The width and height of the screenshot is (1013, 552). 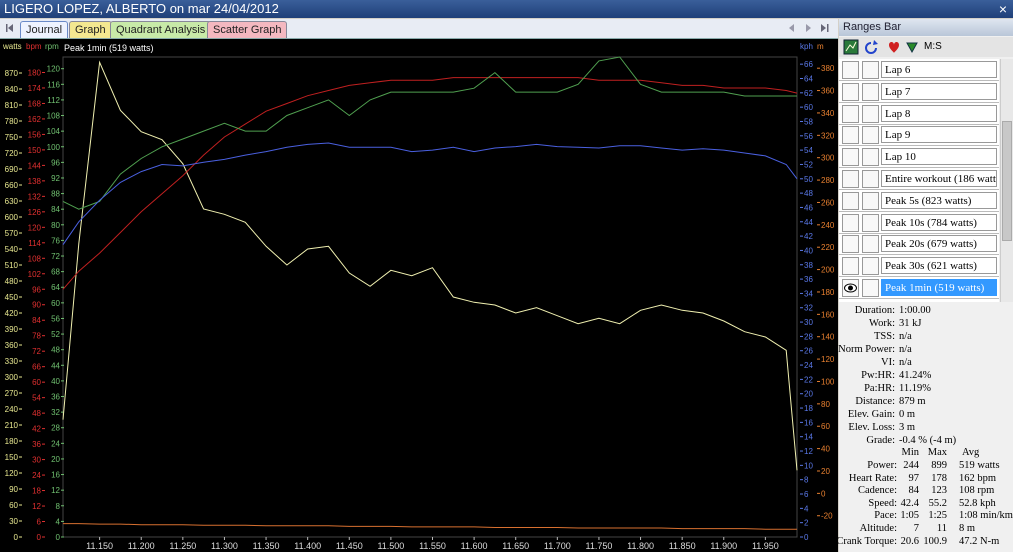 I want to click on range-row: Lap 8, so click(x=919, y=114).